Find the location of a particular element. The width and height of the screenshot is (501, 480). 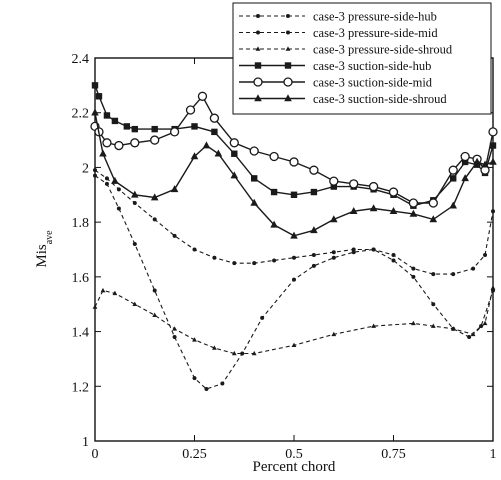

legend-label: case-3 suction-side-mid is located at coordinates (373, 83).